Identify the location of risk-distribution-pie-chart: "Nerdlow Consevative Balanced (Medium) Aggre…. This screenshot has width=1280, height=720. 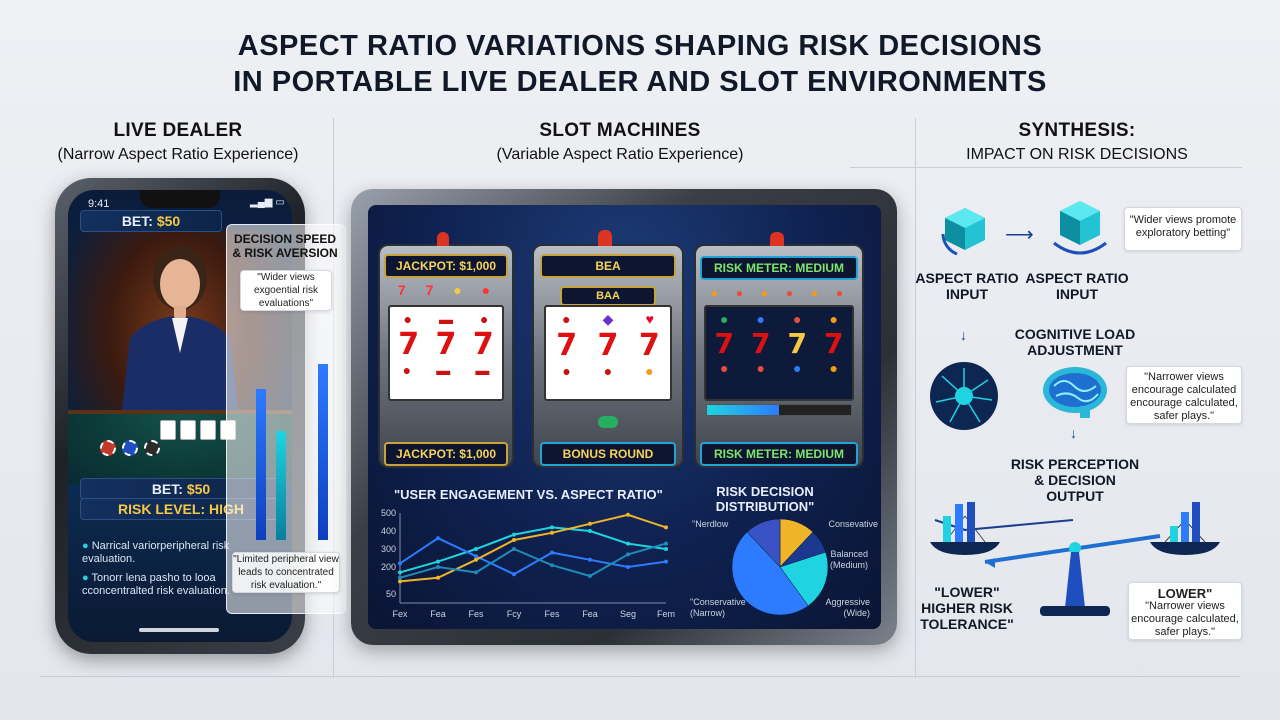
(784, 568).